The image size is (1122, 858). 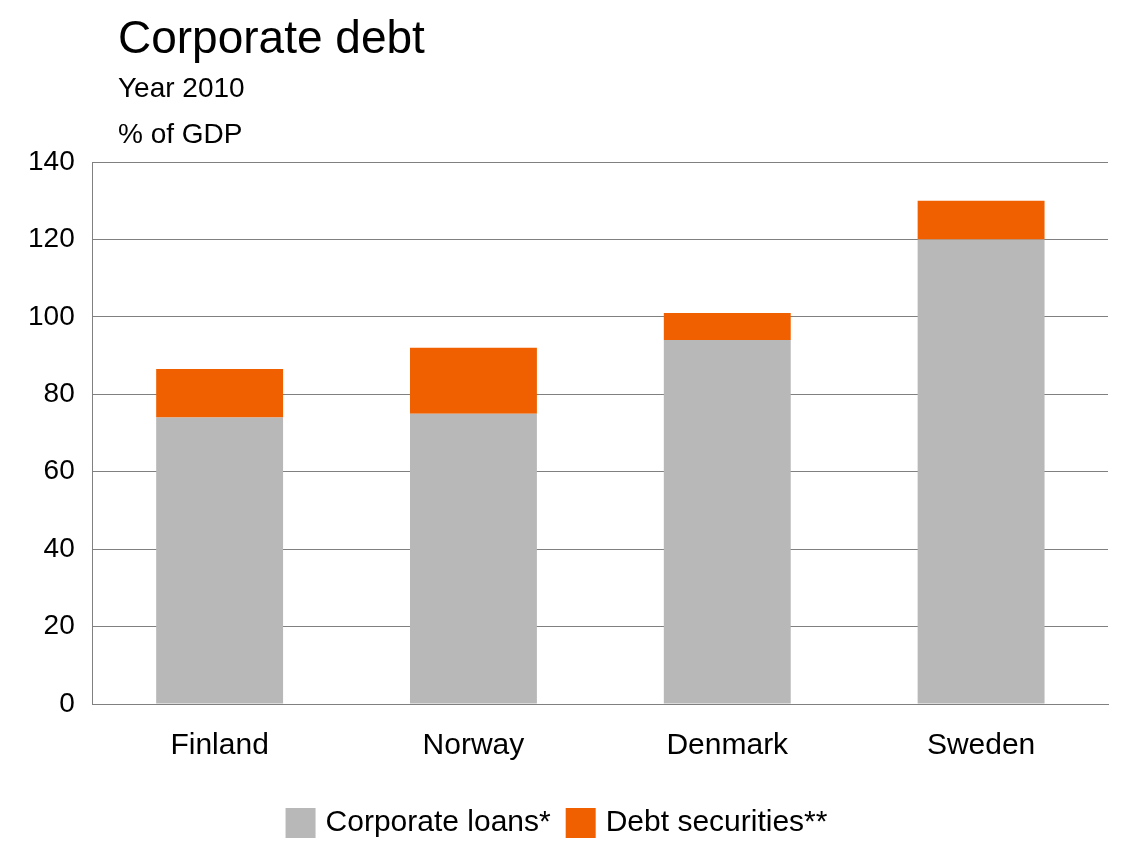 I want to click on y-tick-label: 60, so click(x=59, y=470).